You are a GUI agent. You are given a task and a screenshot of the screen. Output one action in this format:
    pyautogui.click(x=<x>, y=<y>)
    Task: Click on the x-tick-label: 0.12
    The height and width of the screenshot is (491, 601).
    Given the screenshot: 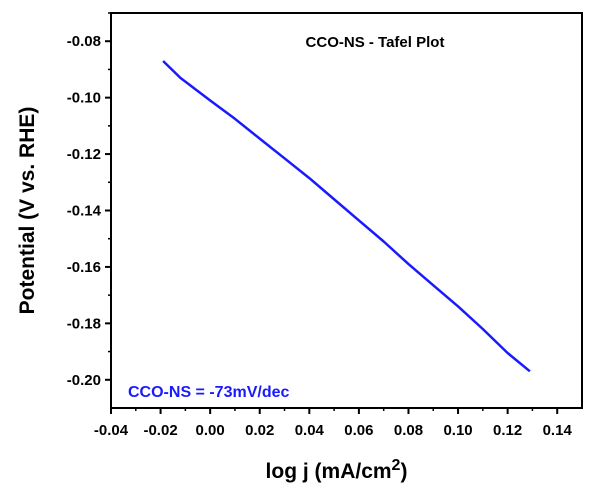 What is the action you would take?
    pyautogui.click(x=507, y=430)
    